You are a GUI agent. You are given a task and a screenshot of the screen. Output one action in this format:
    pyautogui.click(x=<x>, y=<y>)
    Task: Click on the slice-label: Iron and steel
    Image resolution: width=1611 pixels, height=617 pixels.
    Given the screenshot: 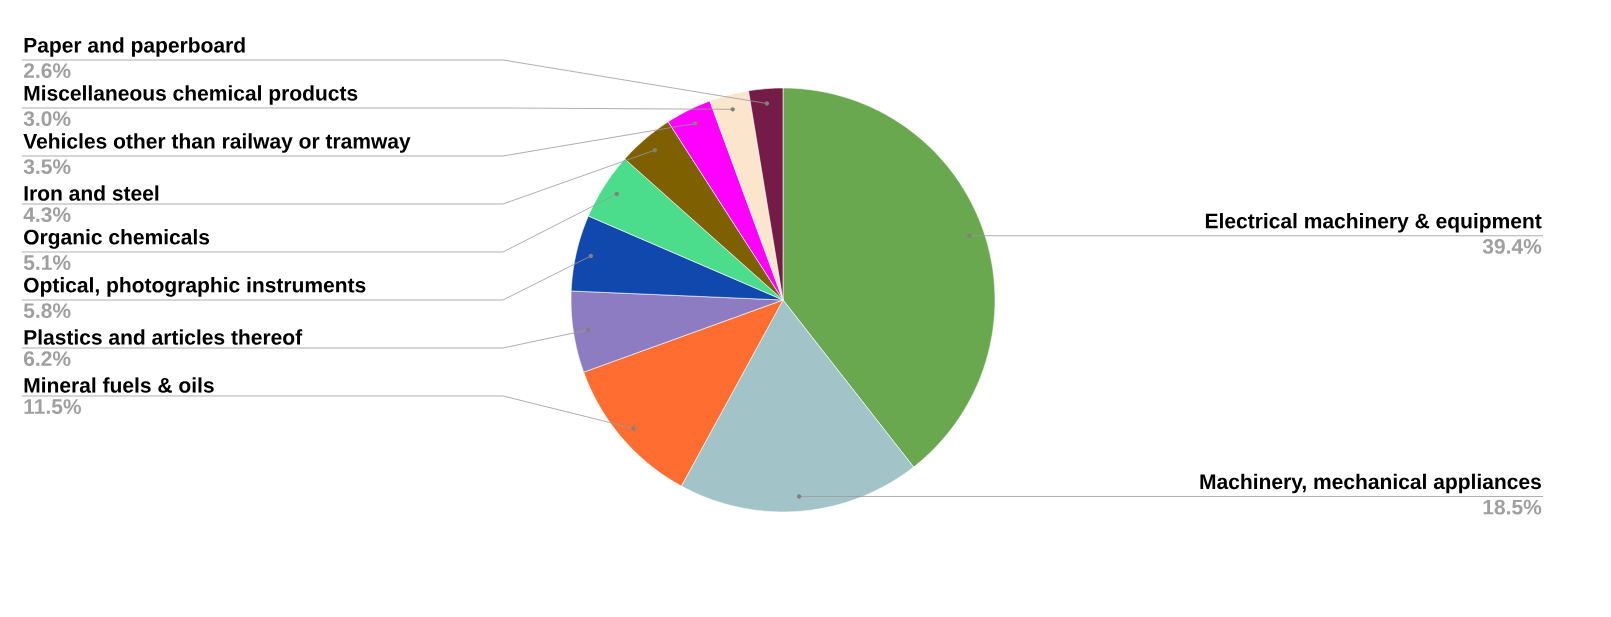 What is the action you would take?
    pyautogui.click(x=91, y=193)
    